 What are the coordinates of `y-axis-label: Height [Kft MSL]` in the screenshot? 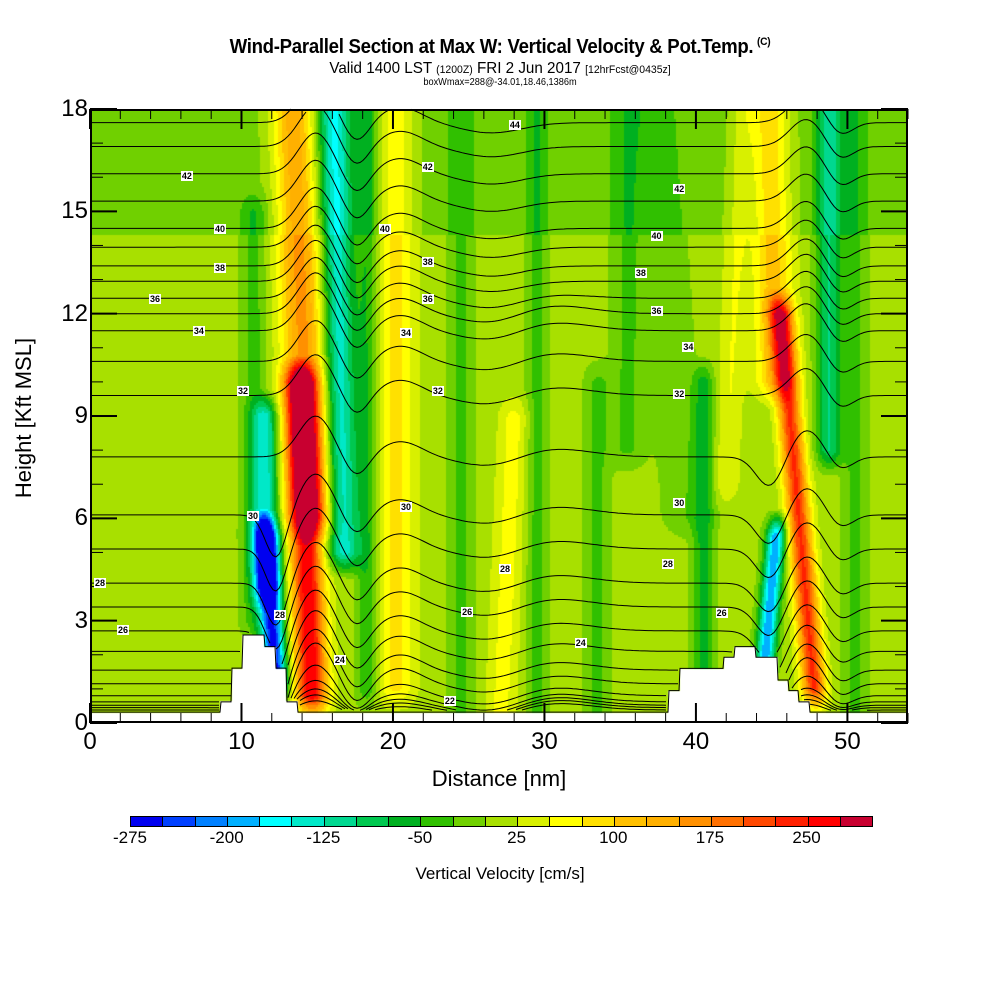 It's located at (23, 418).